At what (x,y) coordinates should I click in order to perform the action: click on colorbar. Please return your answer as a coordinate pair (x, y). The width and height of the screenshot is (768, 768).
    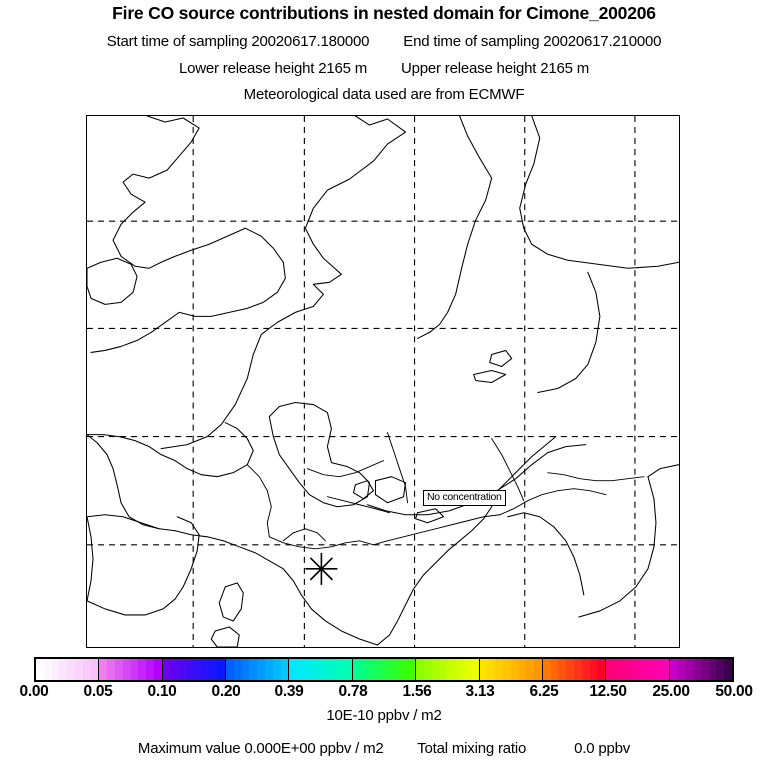
    Looking at the image, I should click on (384, 669).